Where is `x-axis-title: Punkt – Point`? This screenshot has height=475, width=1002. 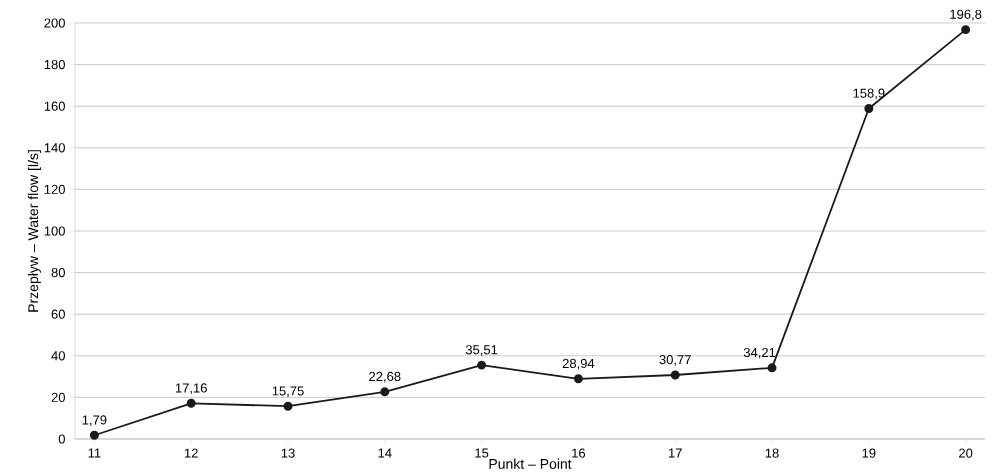
x-axis-title: Punkt – Point is located at coordinates (530, 463).